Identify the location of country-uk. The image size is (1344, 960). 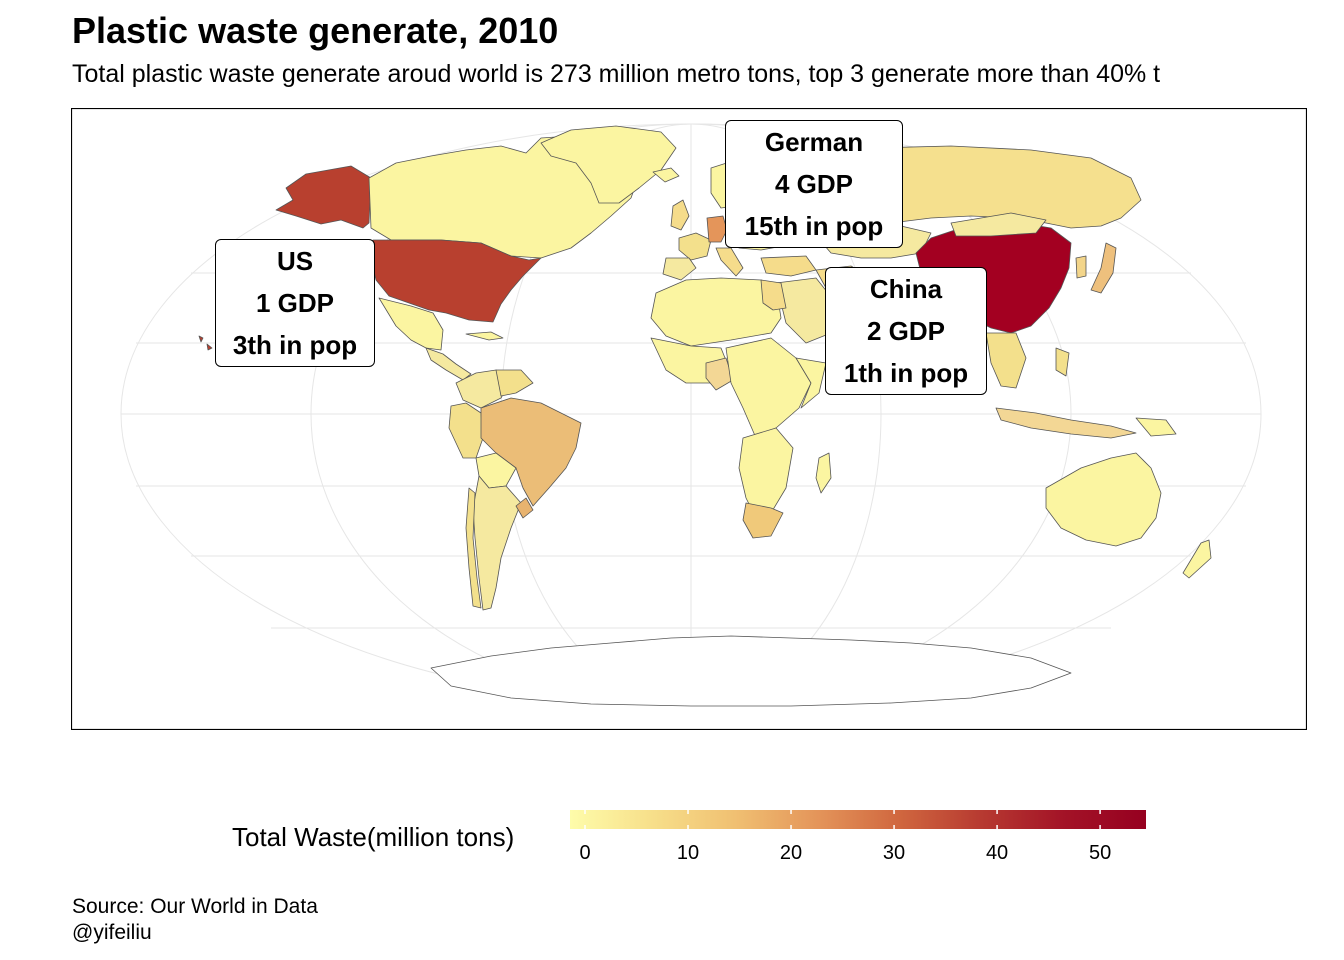
(680, 215).